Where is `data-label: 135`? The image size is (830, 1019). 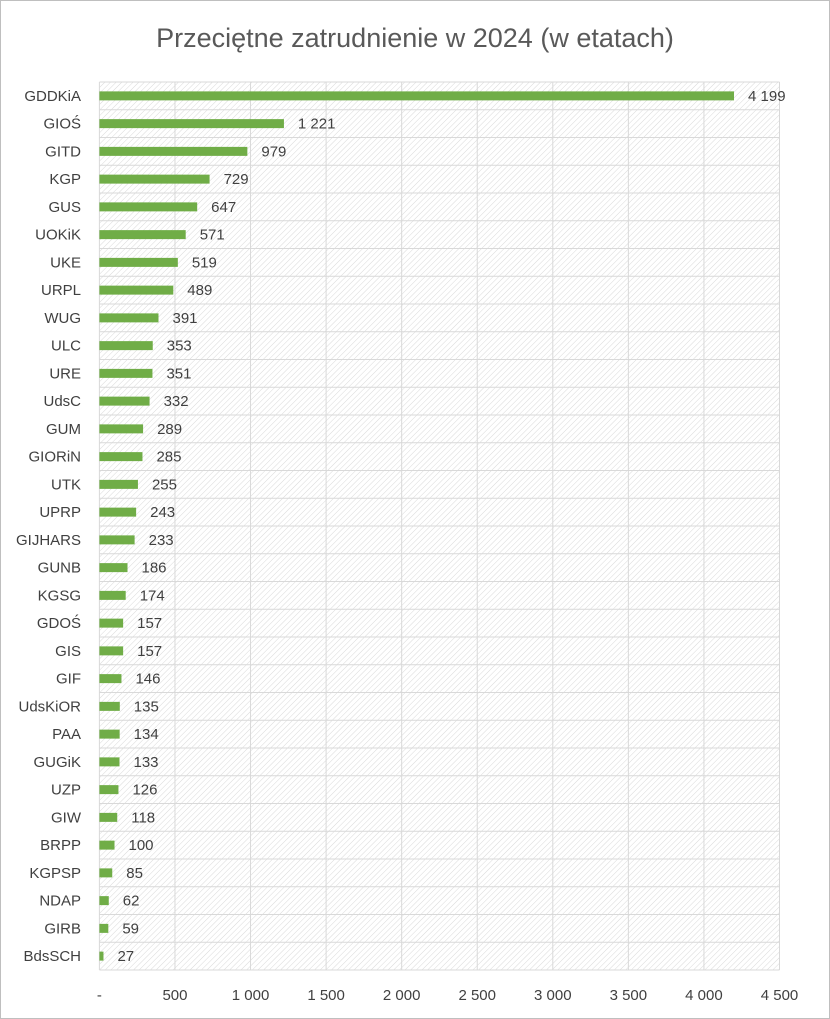 data-label: 135 is located at coordinates (146, 706).